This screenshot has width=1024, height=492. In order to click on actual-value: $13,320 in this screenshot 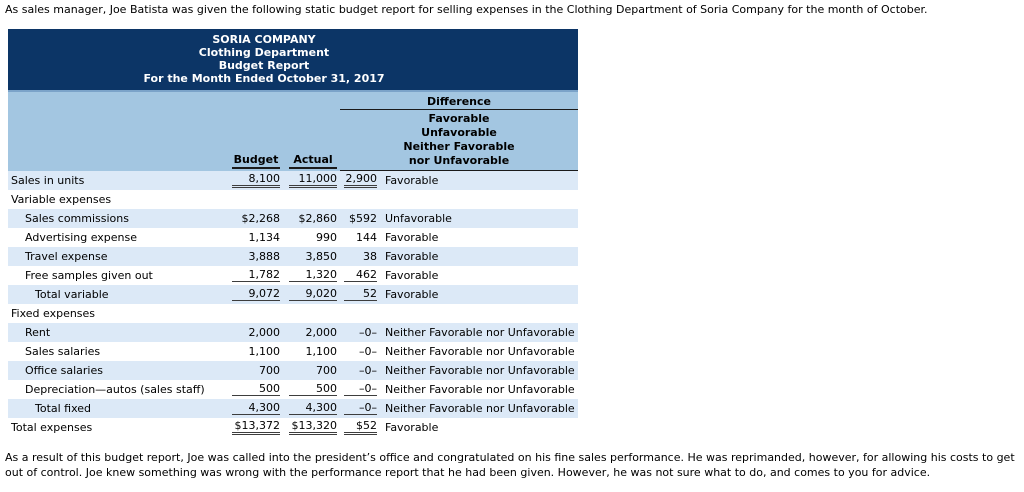, I will do `click(311, 427)`.